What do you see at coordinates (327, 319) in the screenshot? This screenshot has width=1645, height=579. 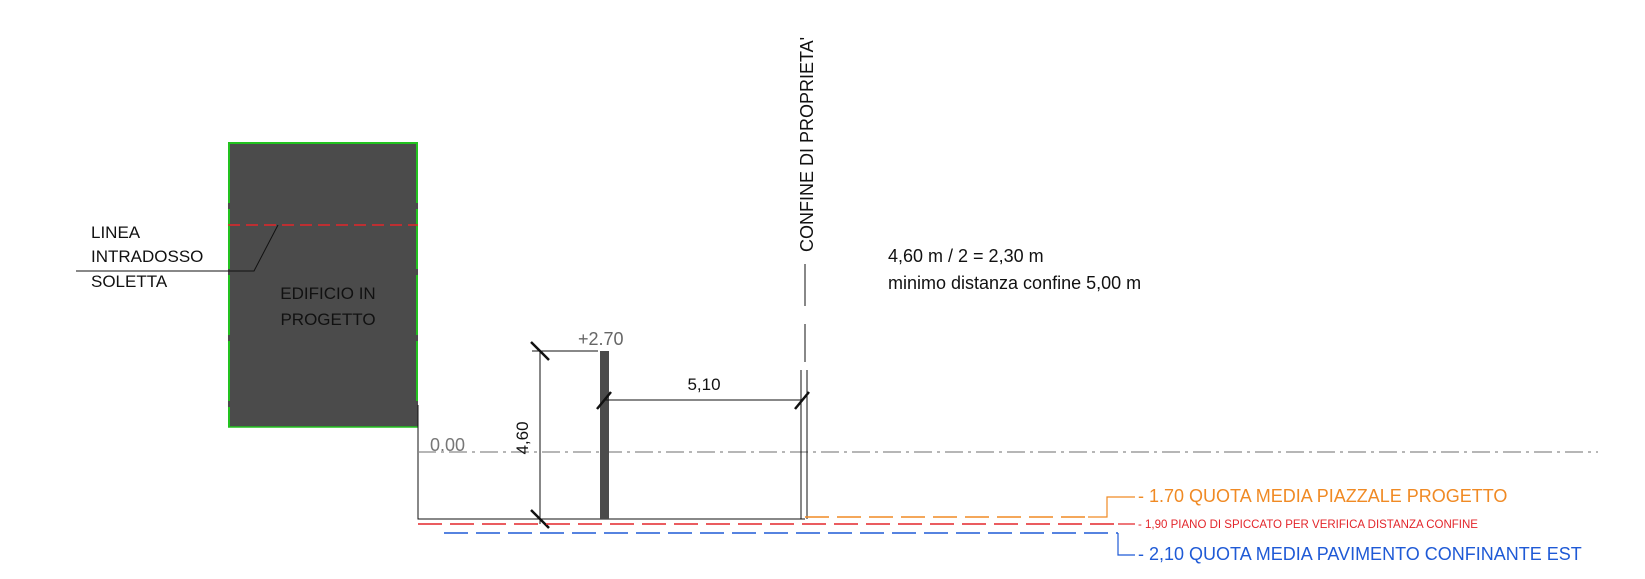 I see `building-label-line2: PROGETTO` at bounding box center [327, 319].